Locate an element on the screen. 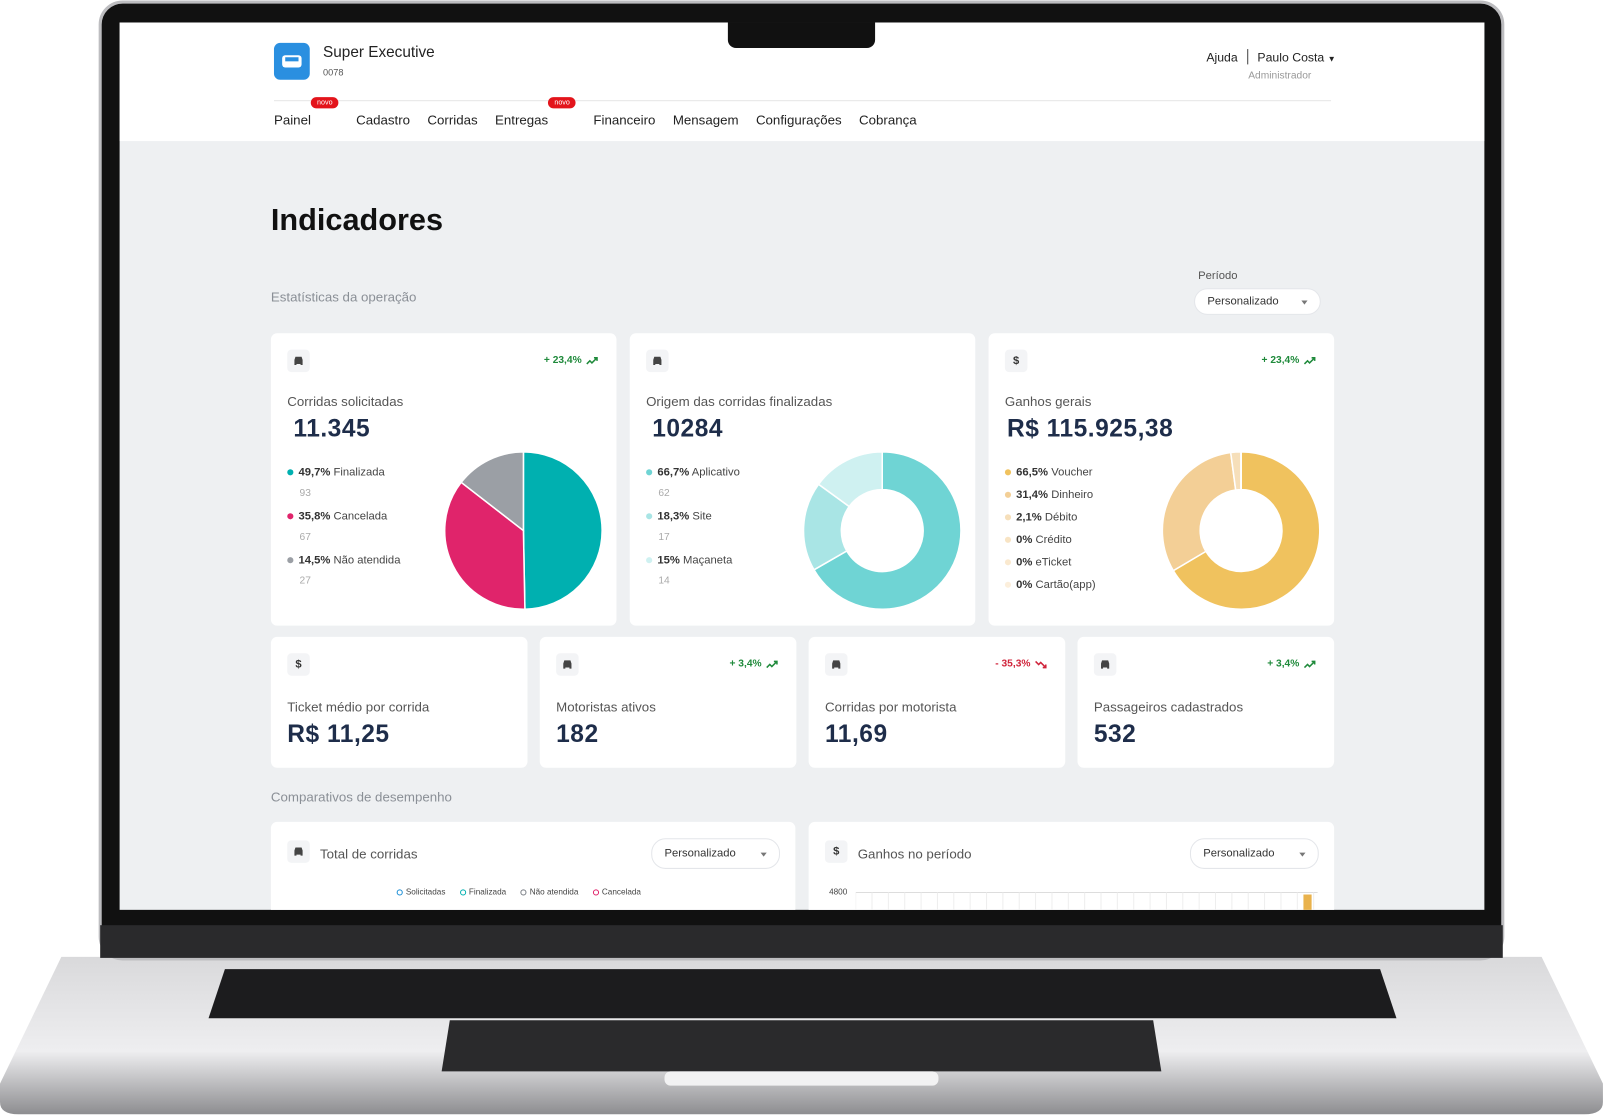 This screenshot has width=1603, height=1116. nav-item: Mensagem is located at coordinates (706, 119).